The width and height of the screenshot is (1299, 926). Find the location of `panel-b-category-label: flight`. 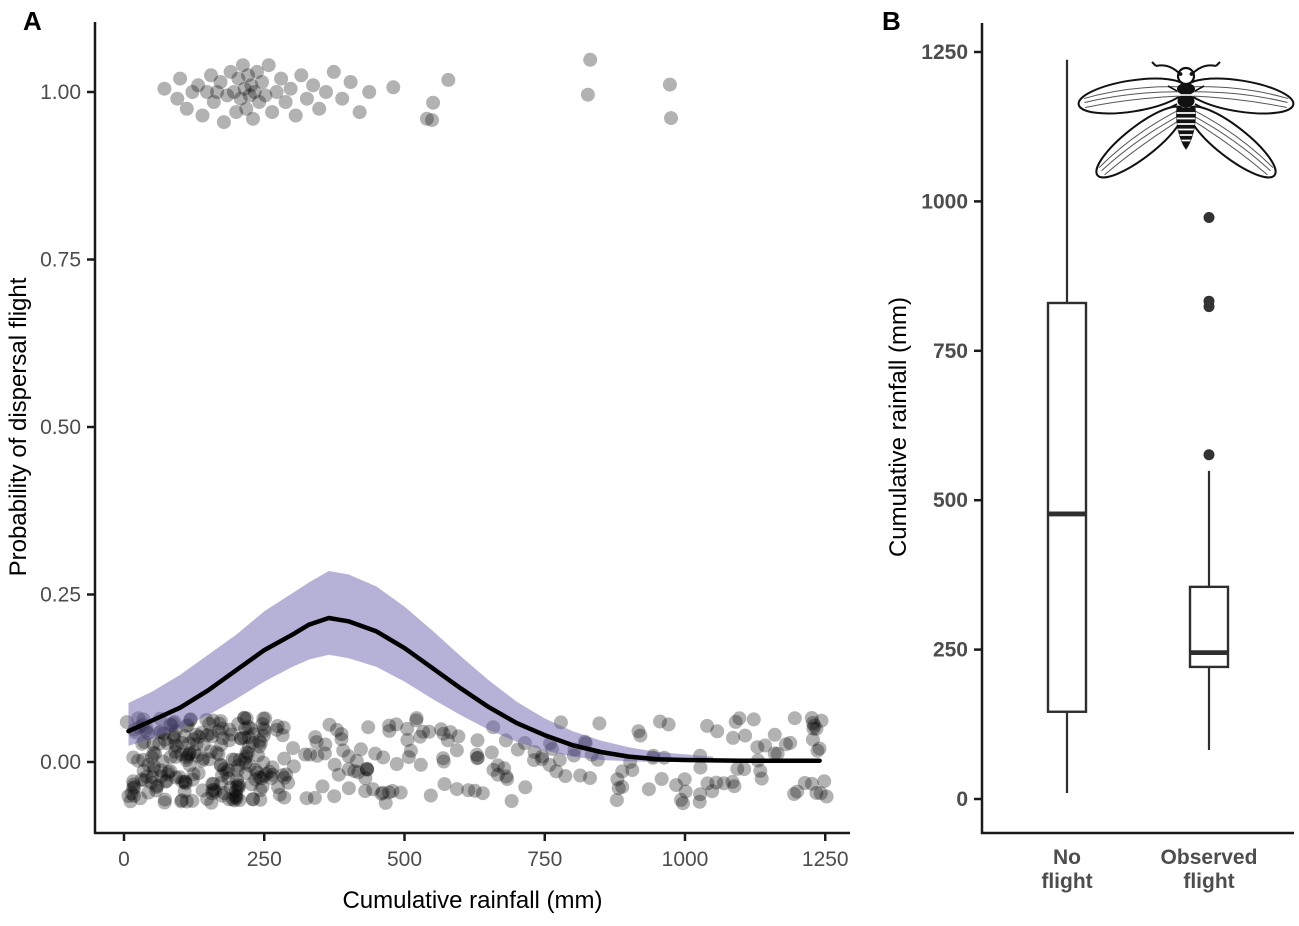

panel-b-category-label: flight is located at coordinates (1066, 881).